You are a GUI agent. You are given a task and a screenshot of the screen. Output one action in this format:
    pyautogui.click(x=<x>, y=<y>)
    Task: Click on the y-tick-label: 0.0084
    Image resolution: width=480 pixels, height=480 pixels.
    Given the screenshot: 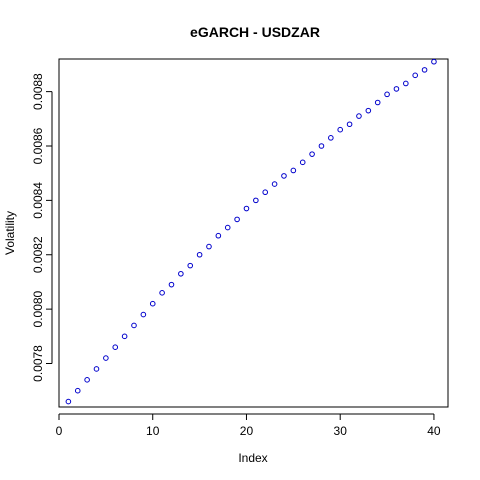 What is the action you would take?
    pyautogui.click(x=38, y=200)
    